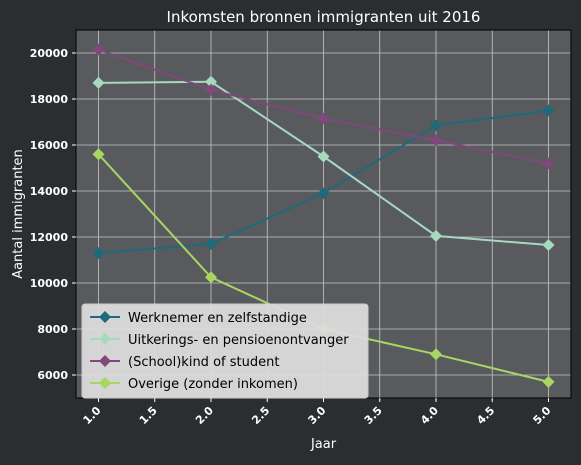  I want to click on legend-label: (School)kind of student, so click(203, 362).